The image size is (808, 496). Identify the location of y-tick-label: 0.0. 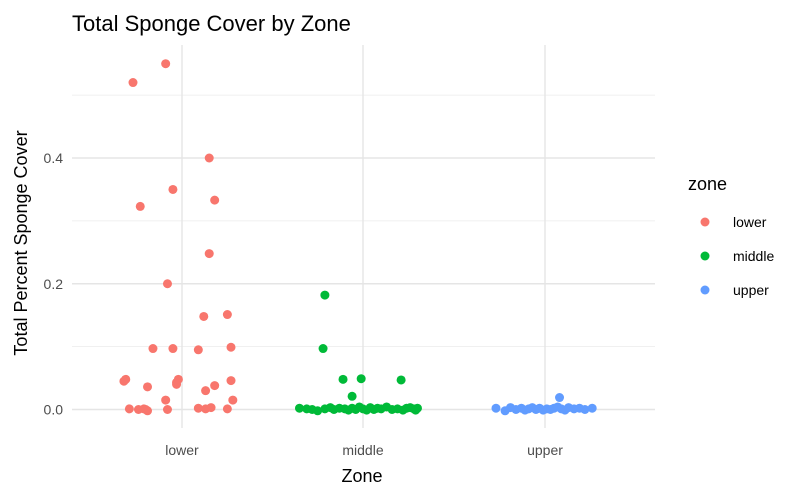
(54, 410).